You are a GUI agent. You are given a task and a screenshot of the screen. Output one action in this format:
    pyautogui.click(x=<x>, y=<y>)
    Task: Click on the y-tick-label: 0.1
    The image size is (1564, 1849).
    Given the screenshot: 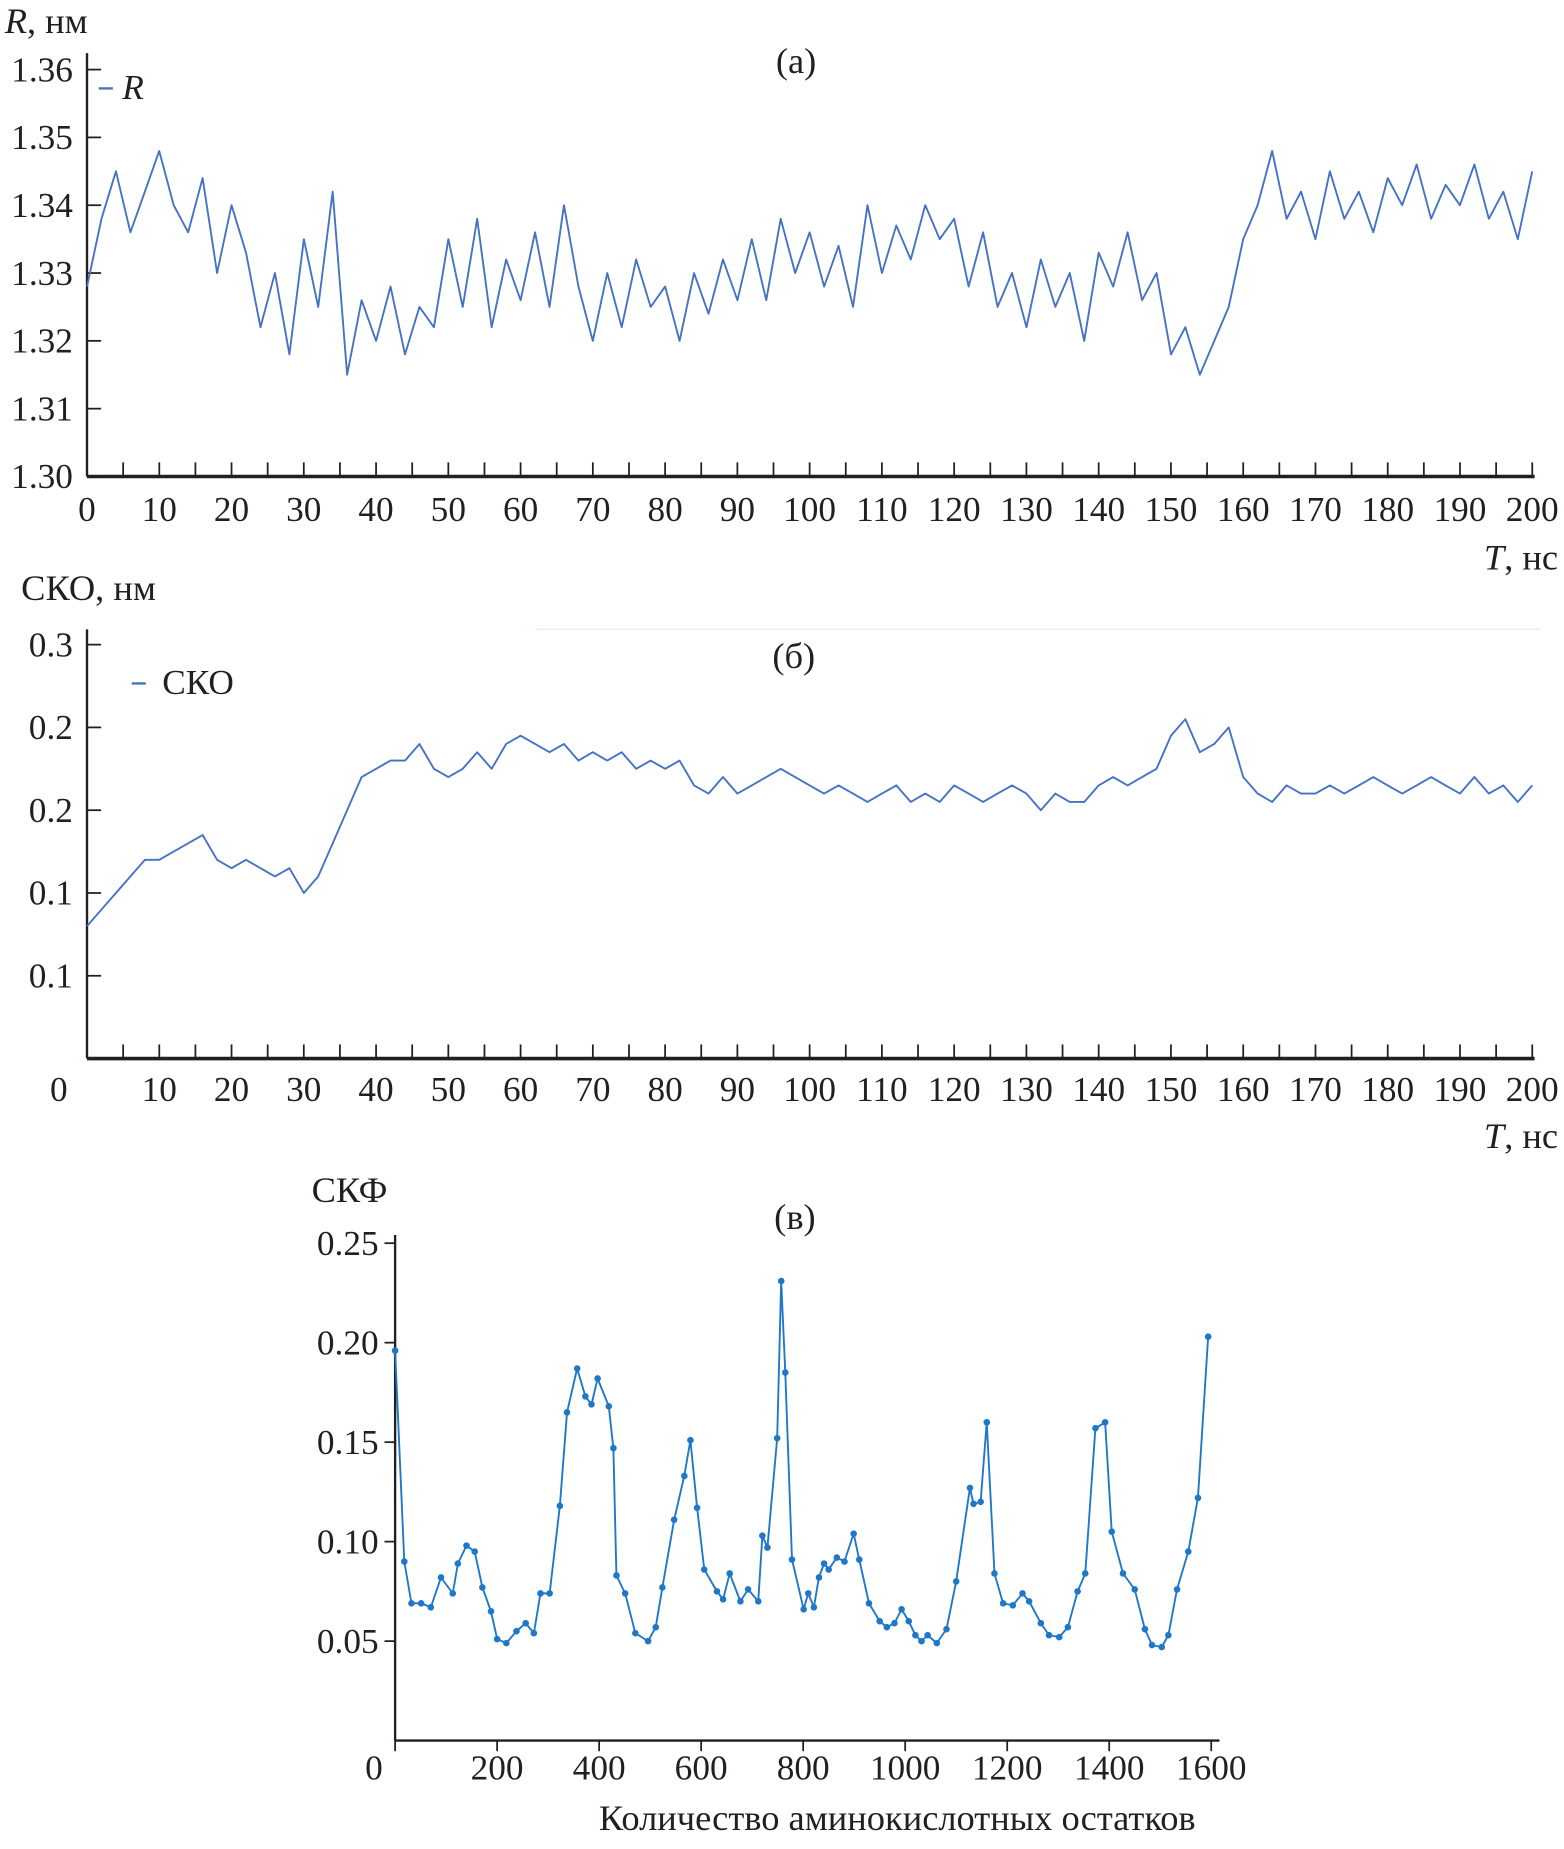 What is the action you would take?
    pyautogui.click(x=51, y=976)
    